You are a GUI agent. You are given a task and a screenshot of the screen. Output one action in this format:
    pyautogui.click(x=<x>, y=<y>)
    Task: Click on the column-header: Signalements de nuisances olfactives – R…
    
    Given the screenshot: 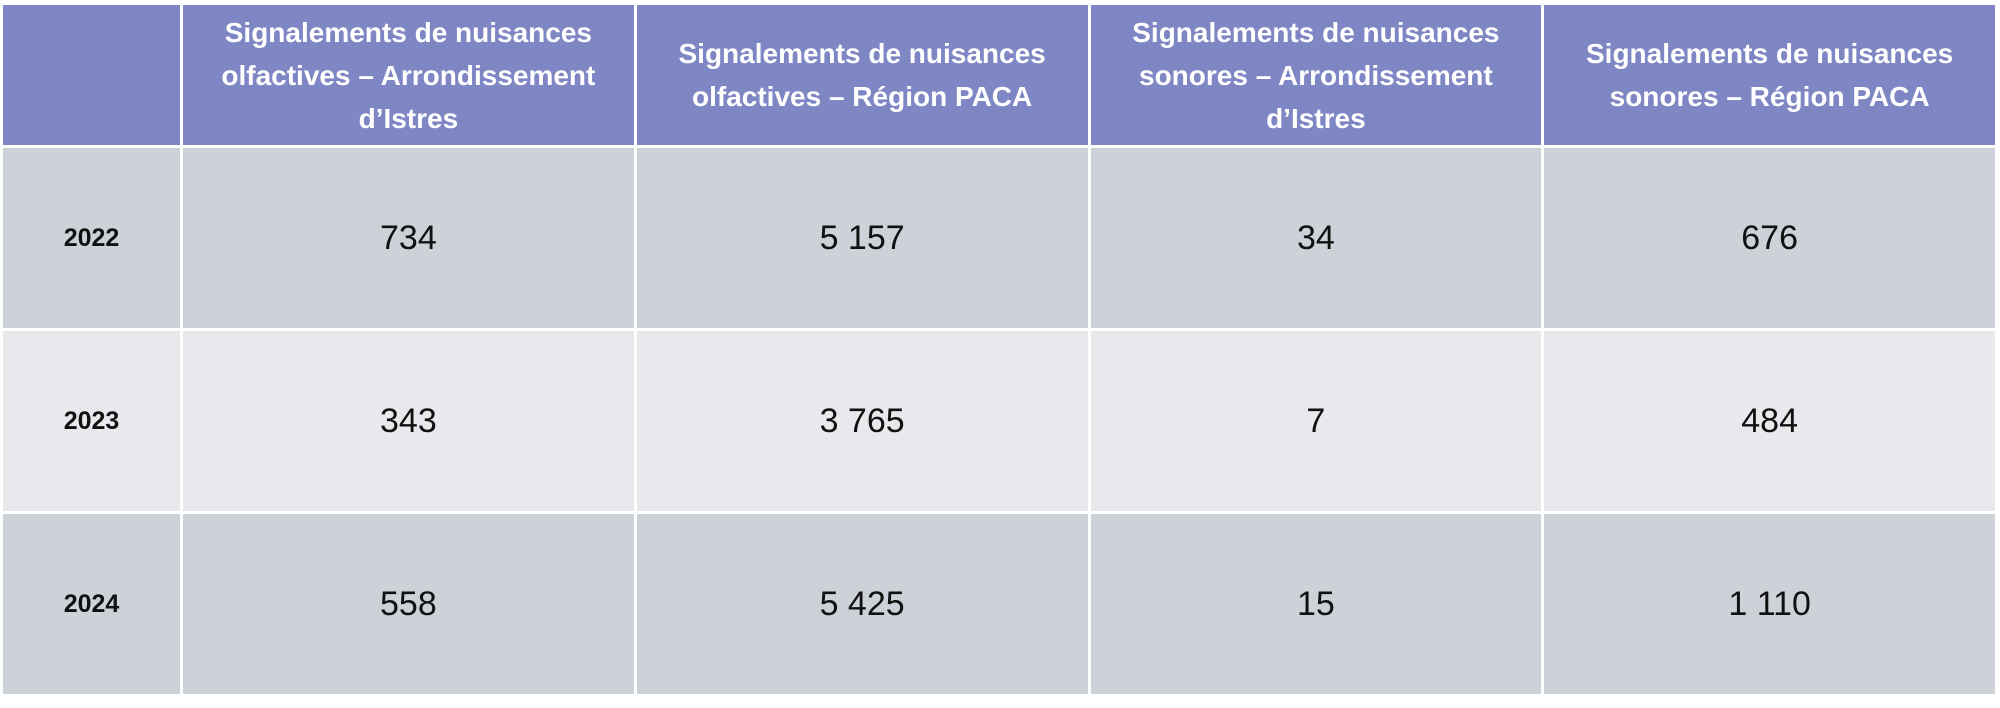 What is the action you would take?
    pyautogui.click(x=862, y=75)
    